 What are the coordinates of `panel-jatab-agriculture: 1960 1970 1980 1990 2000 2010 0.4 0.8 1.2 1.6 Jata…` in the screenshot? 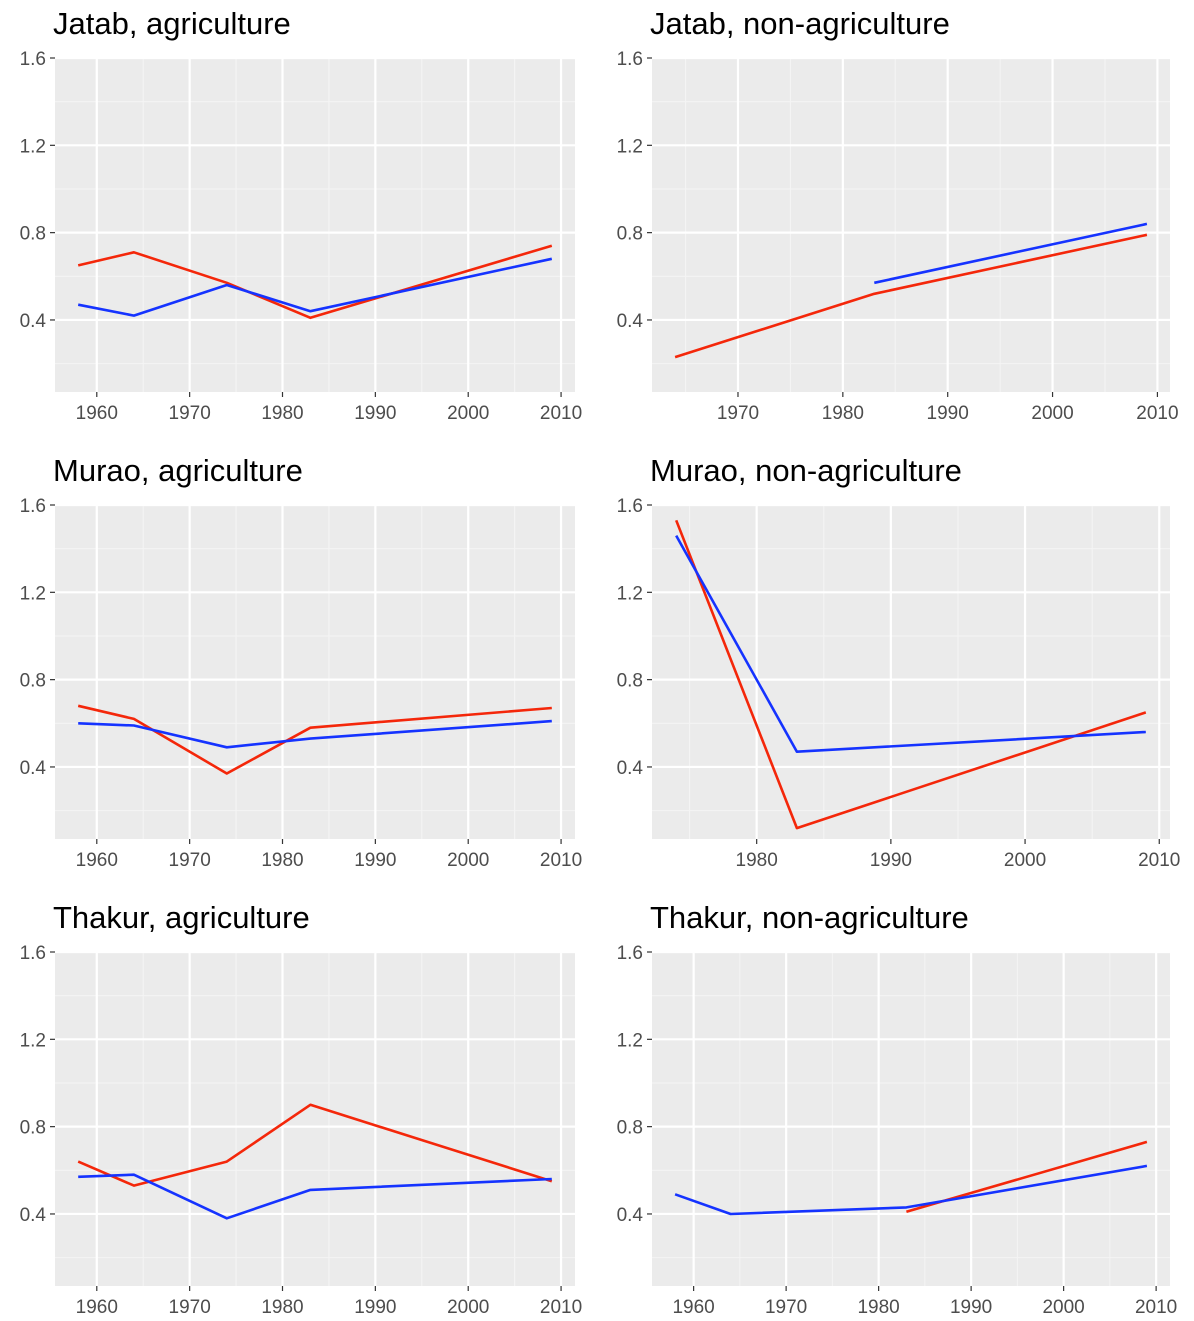 It's located at (301, 215).